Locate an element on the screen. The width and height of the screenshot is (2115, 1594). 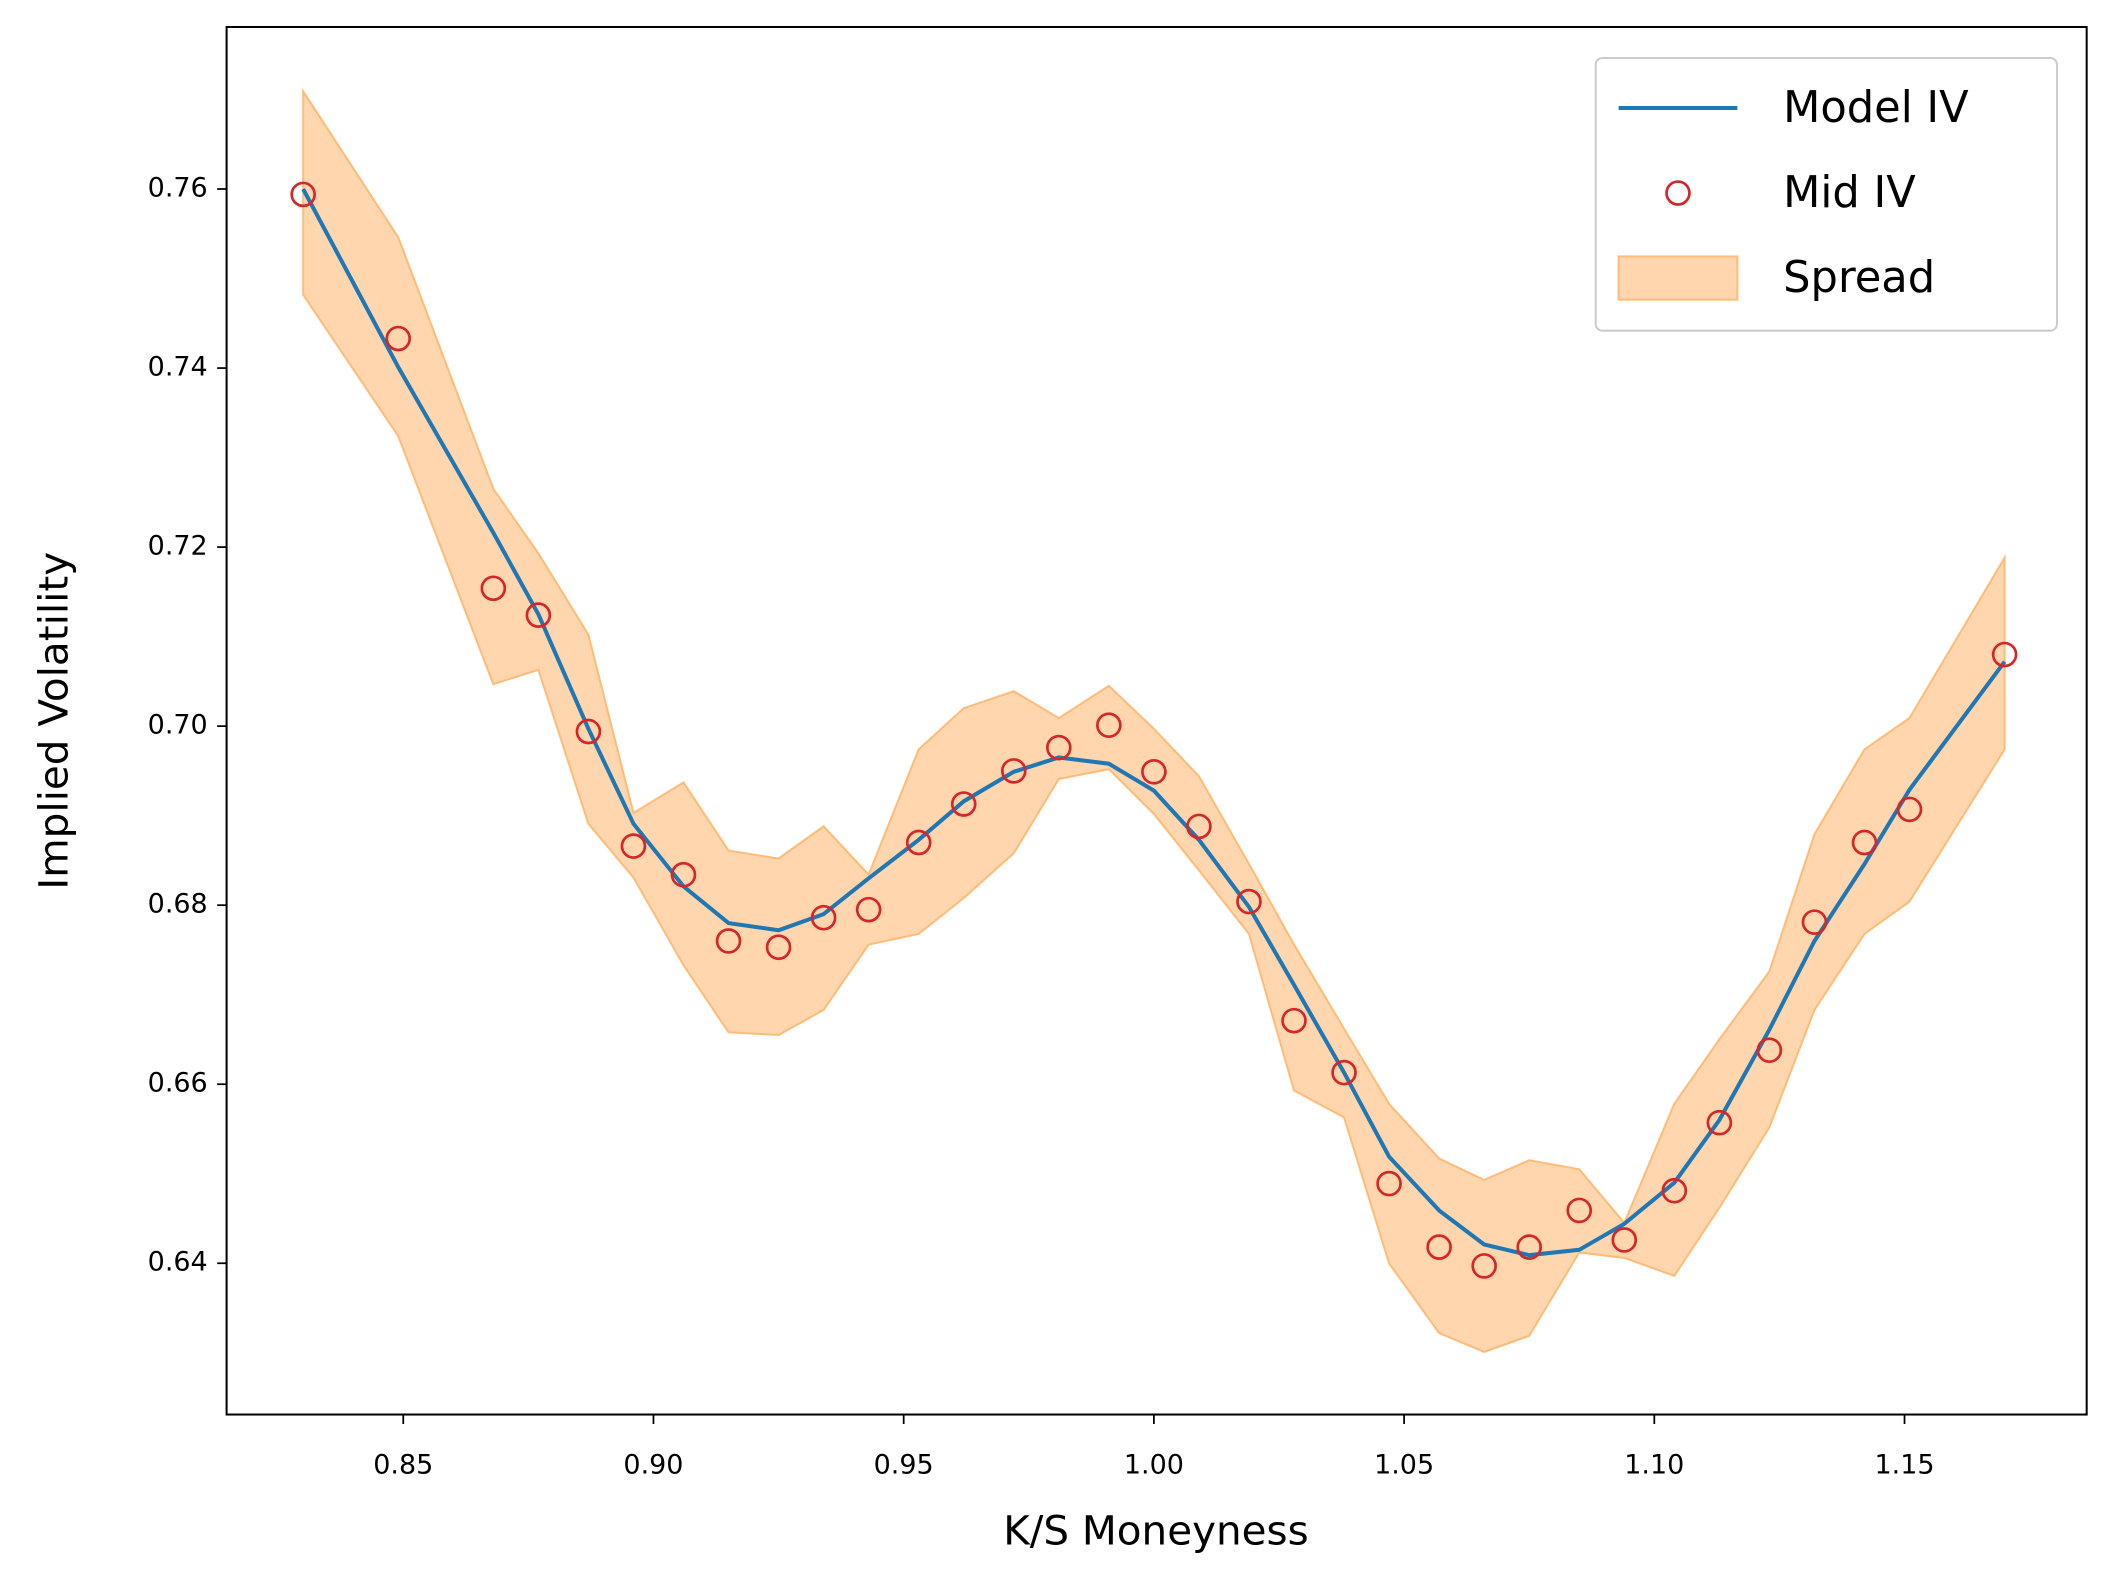
x-tick-label: 1.10 is located at coordinates (1654, 1464).